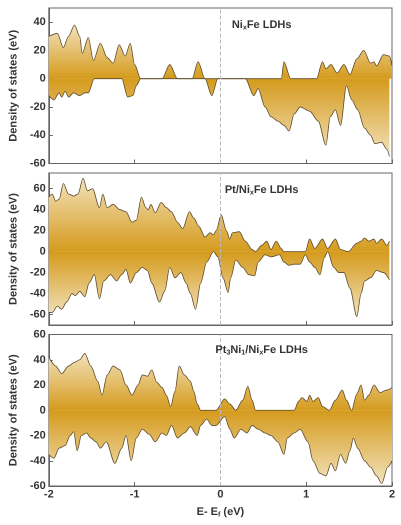  I want to click on x-tick-label: -1, so click(135, 494).